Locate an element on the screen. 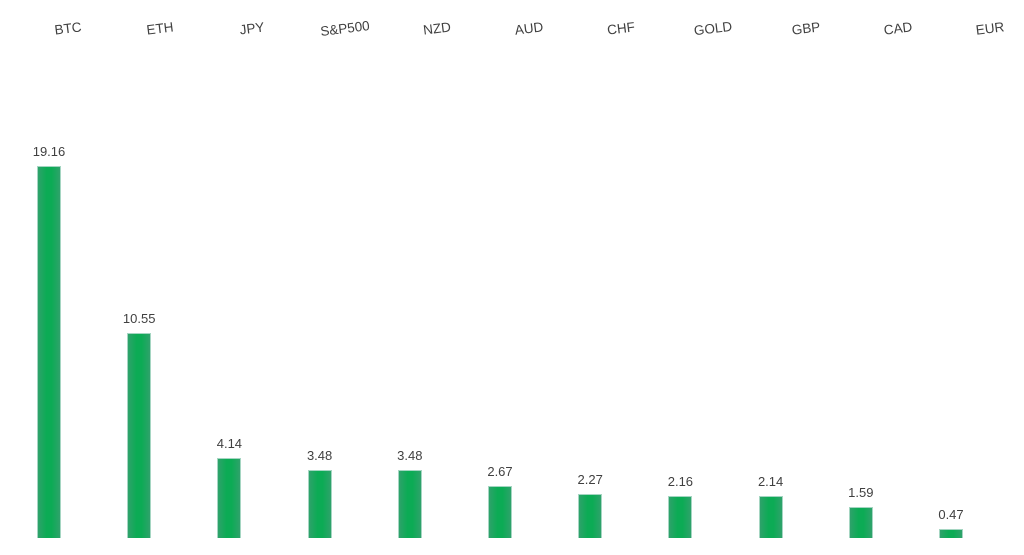  value-label: 10.55 is located at coordinates (139, 319).